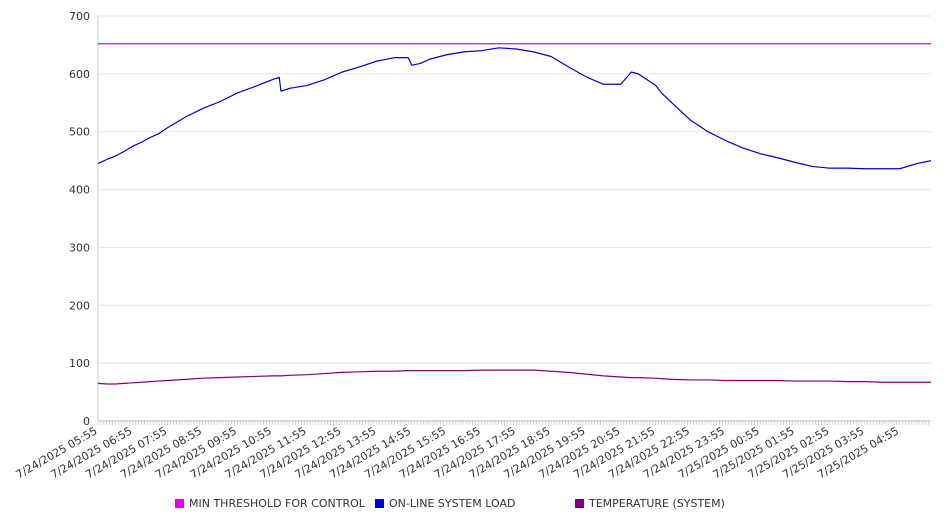 The height and width of the screenshot is (526, 946). What do you see at coordinates (79, 305) in the screenshot?
I see `y-tick-label: 200` at bounding box center [79, 305].